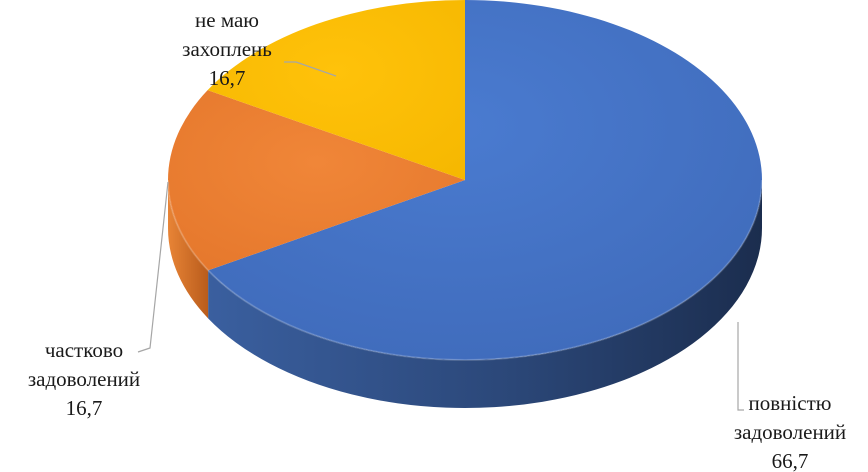 This screenshot has width=868, height=472. Describe the element at coordinates (84, 350) in the screenshot. I see `data-label-1-name-line-0: частково` at that location.